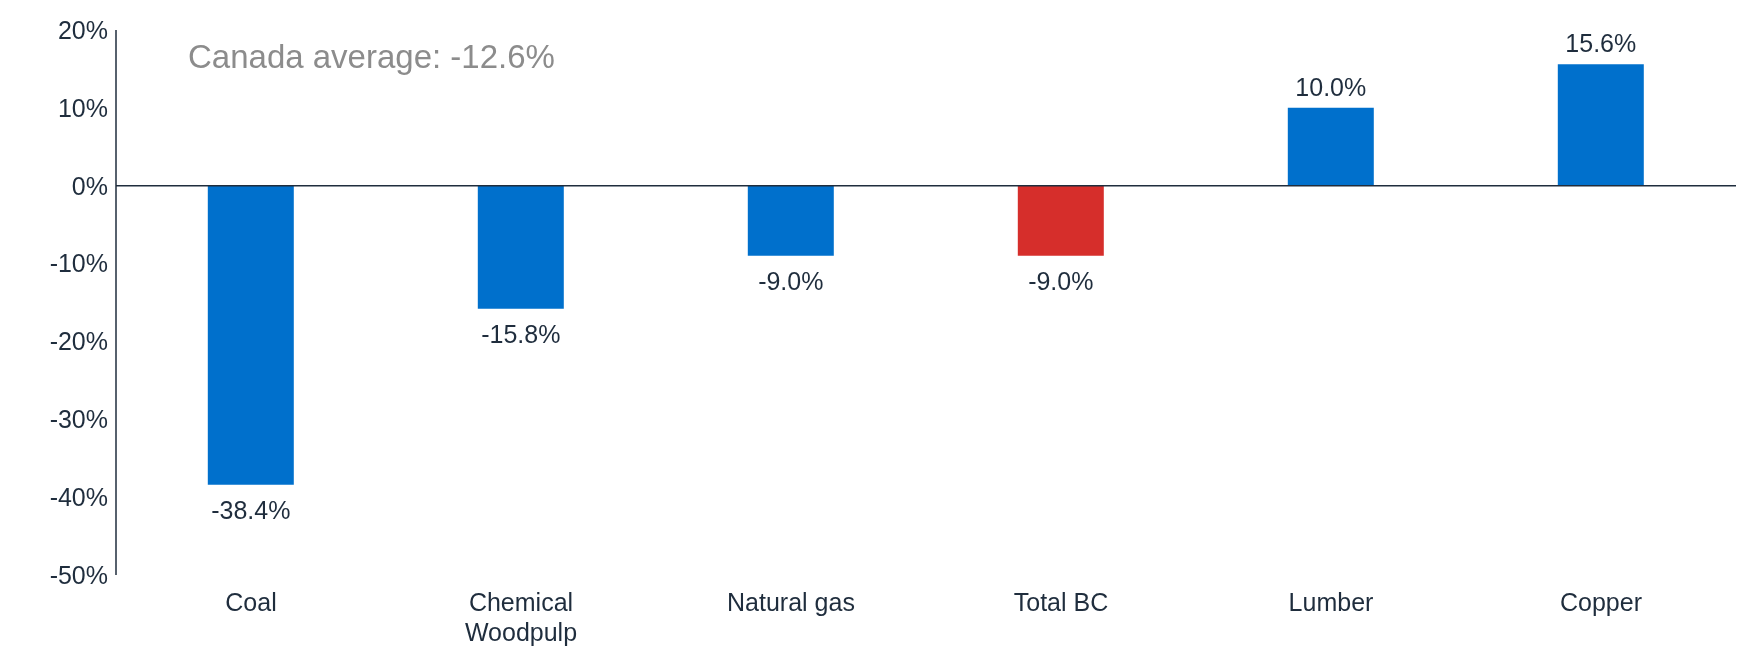 Image resolution: width=1744 pixels, height=659 pixels. Describe the element at coordinates (521, 333) in the screenshot. I see `data-label: -15.8%` at that location.